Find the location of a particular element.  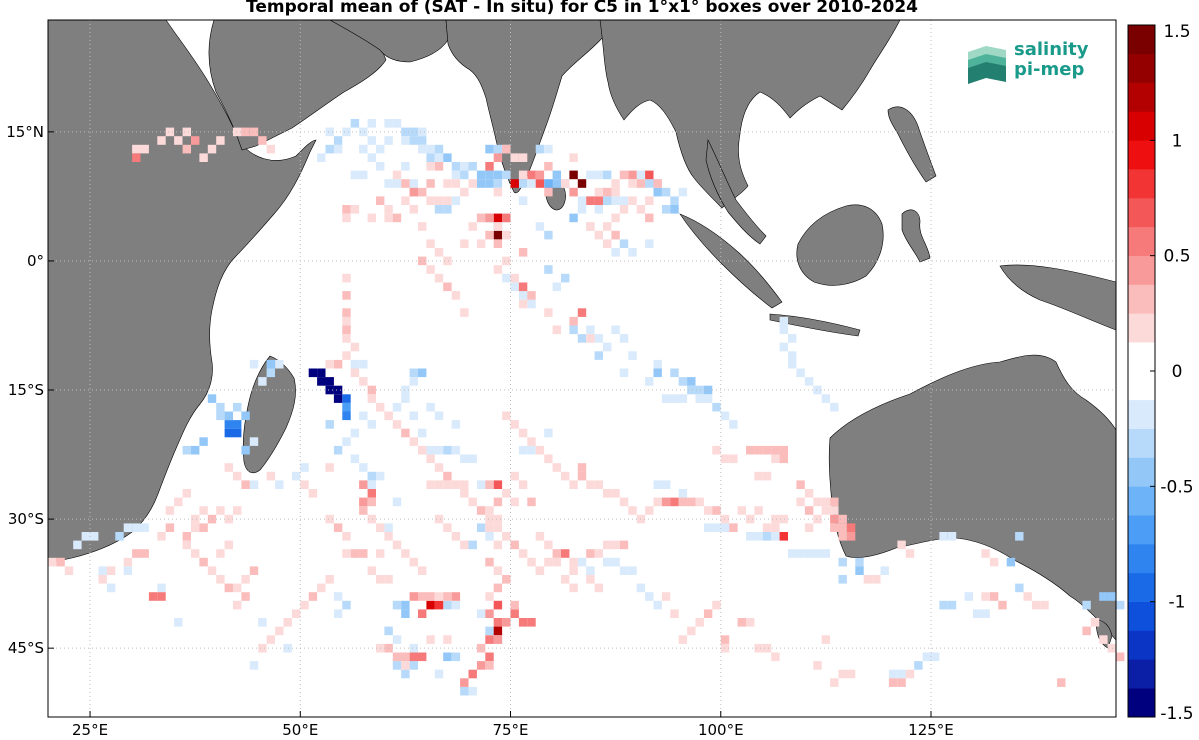

x-tick-label: 25°E is located at coordinates (90, 730).